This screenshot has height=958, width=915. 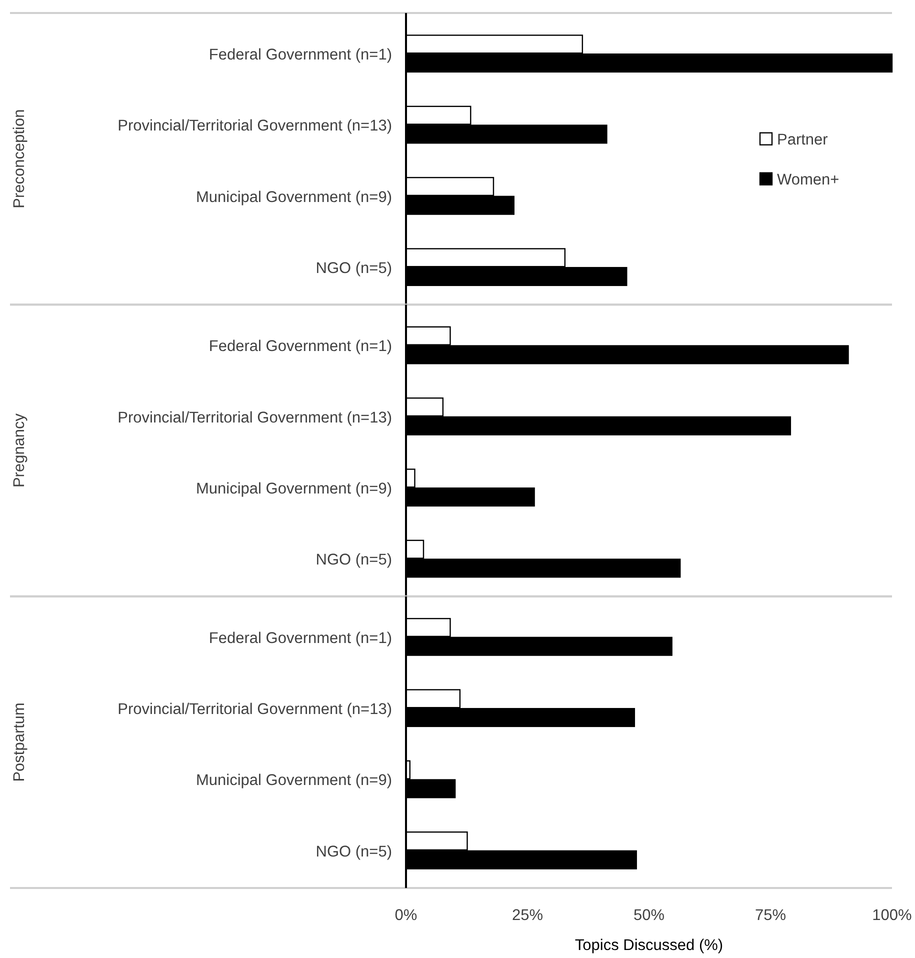 I want to click on x-tick-label: 0%, so click(x=406, y=915).